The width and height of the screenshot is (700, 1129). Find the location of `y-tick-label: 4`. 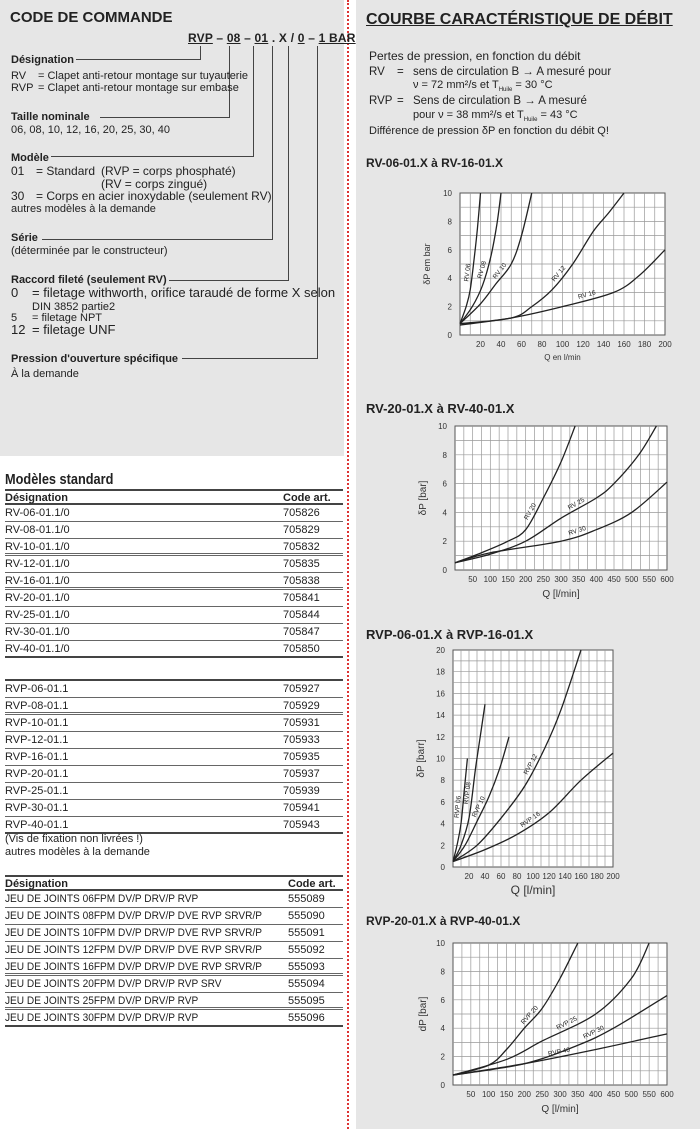

y-tick-label: 4 is located at coordinates (450, 278).